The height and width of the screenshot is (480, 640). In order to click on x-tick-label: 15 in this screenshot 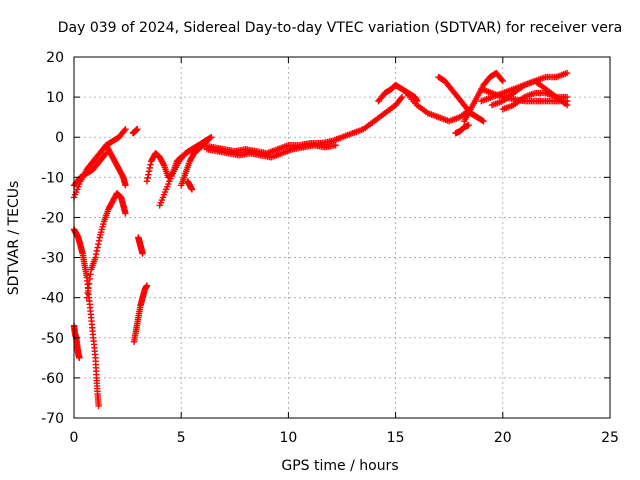, I will do `click(396, 438)`.